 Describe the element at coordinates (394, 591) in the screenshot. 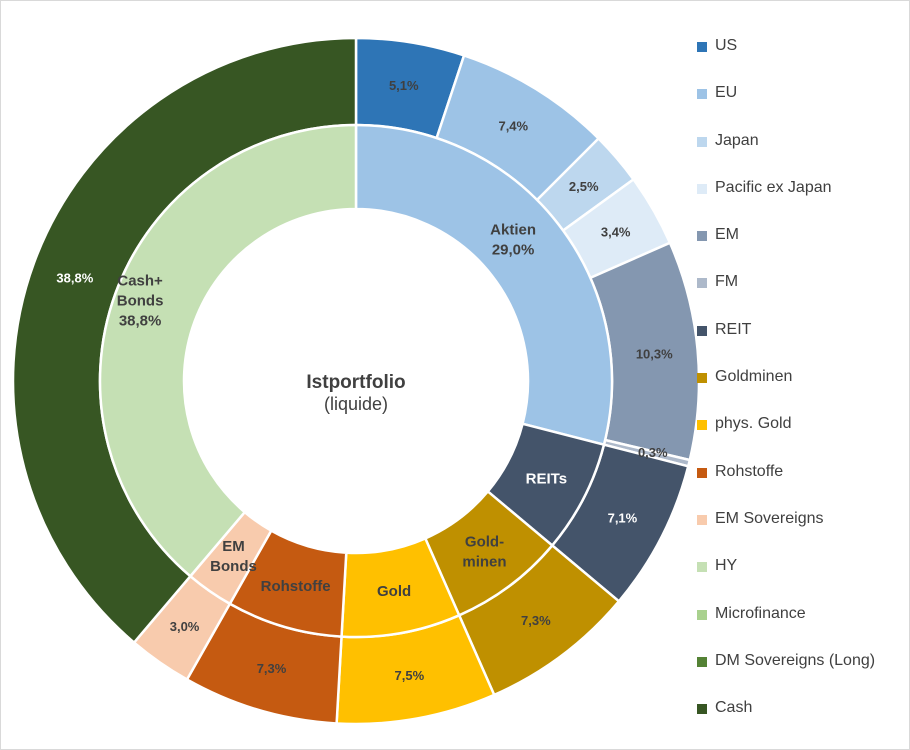

I see `inner-label-gold-line-1: Gold` at that location.